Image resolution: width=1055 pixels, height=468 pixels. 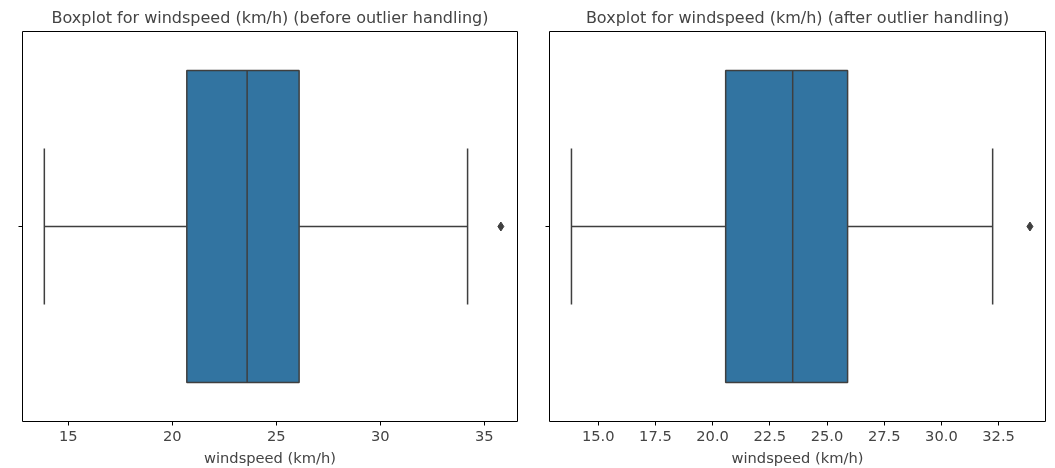 I want to click on x-tick-label: 20.0, so click(x=712, y=435).